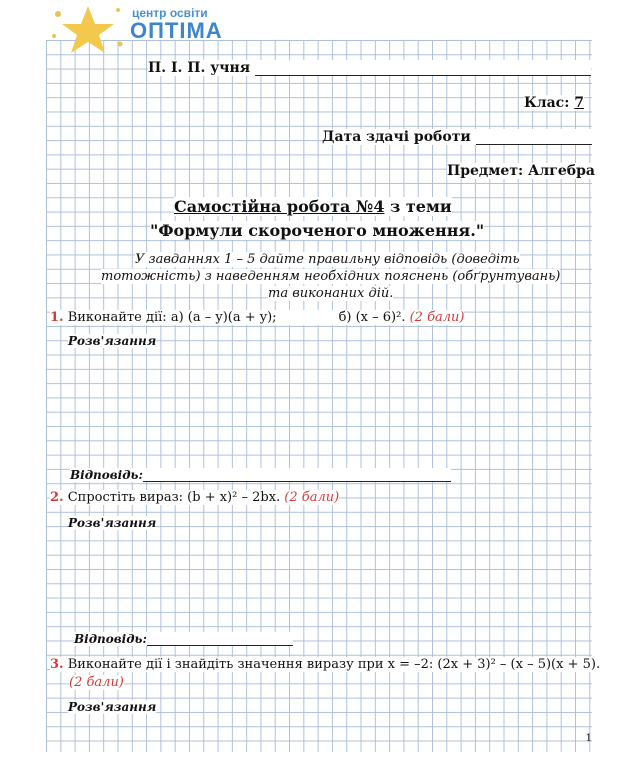  I want to click on student-label: П. І. П. учня, so click(199, 68).